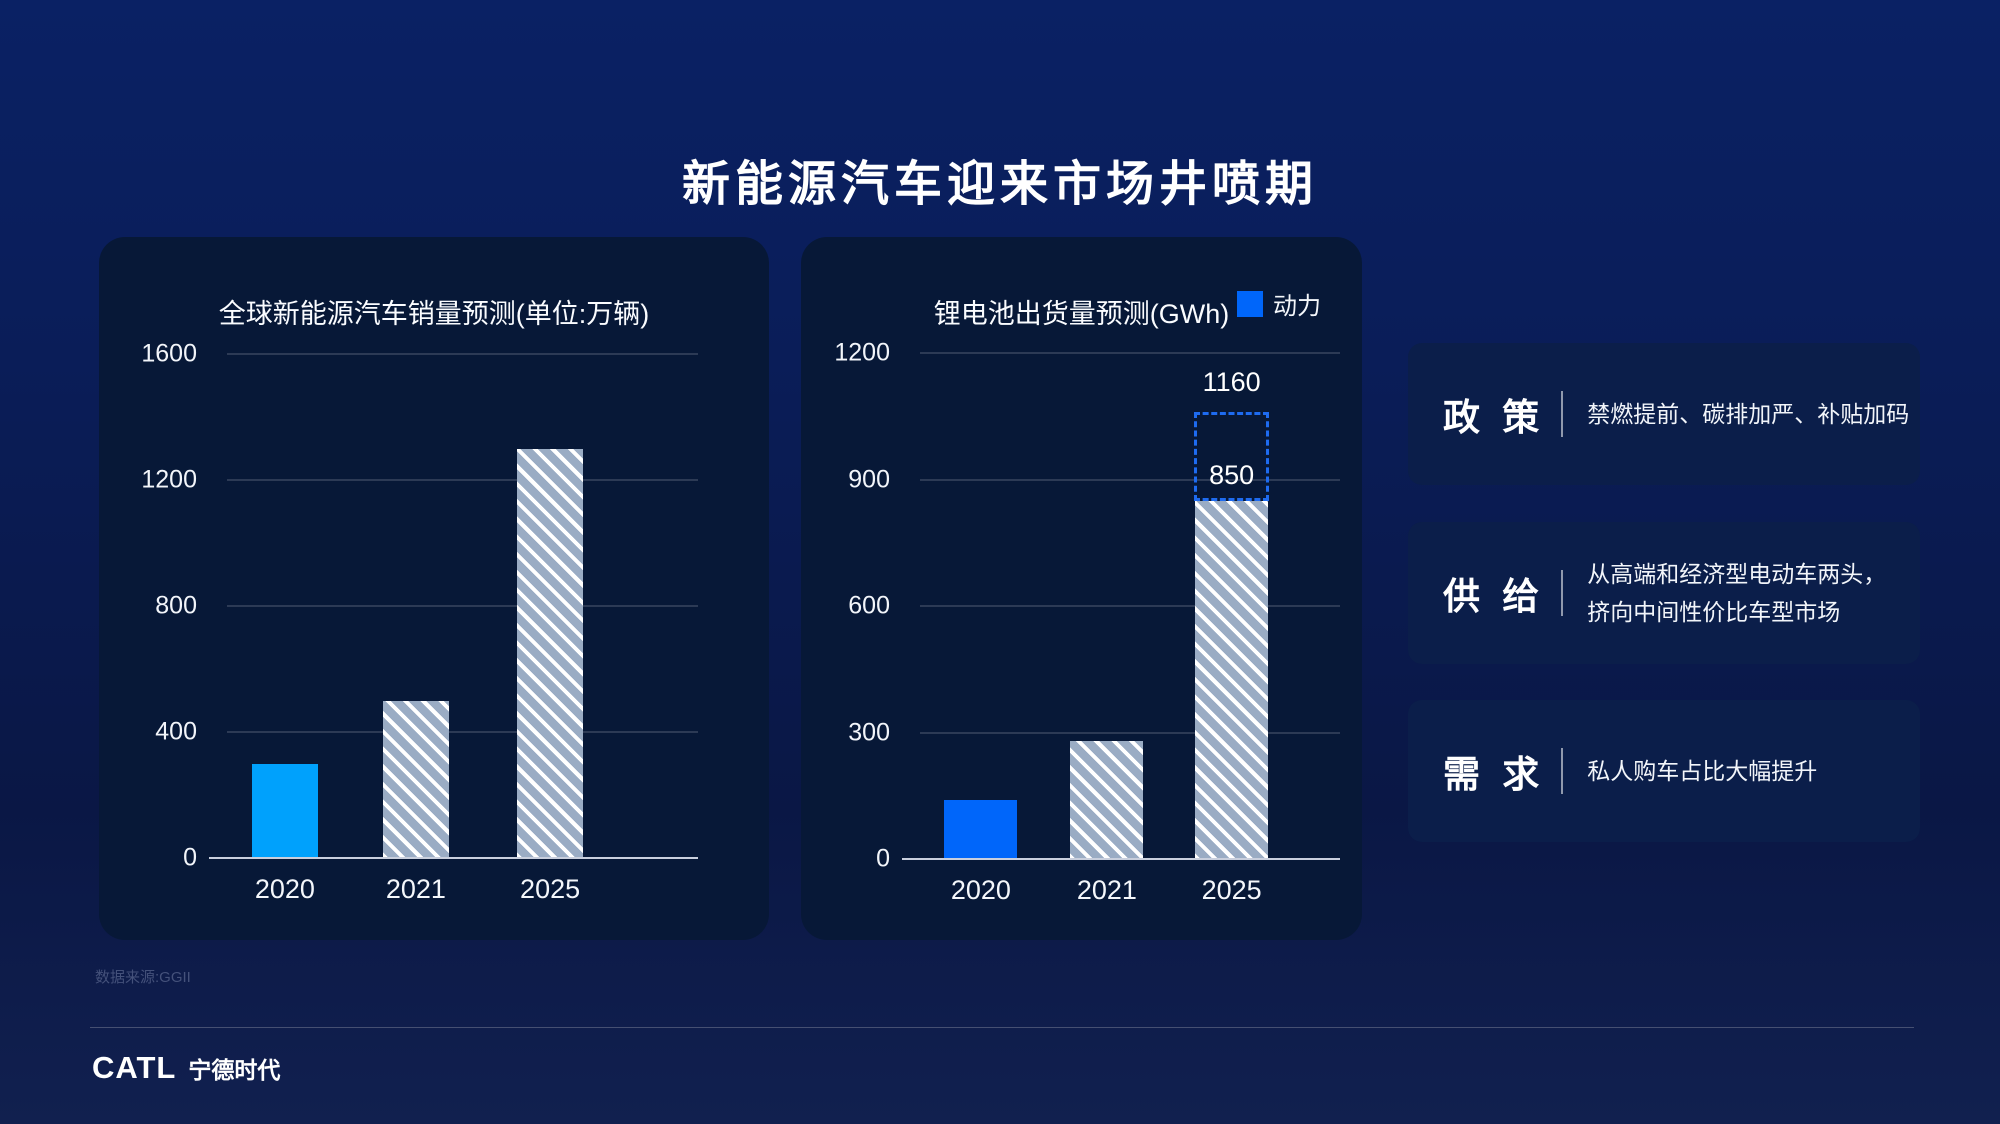  I want to click on demand-line-1: 私人购车占比大幅提升, so click(1702, 771).